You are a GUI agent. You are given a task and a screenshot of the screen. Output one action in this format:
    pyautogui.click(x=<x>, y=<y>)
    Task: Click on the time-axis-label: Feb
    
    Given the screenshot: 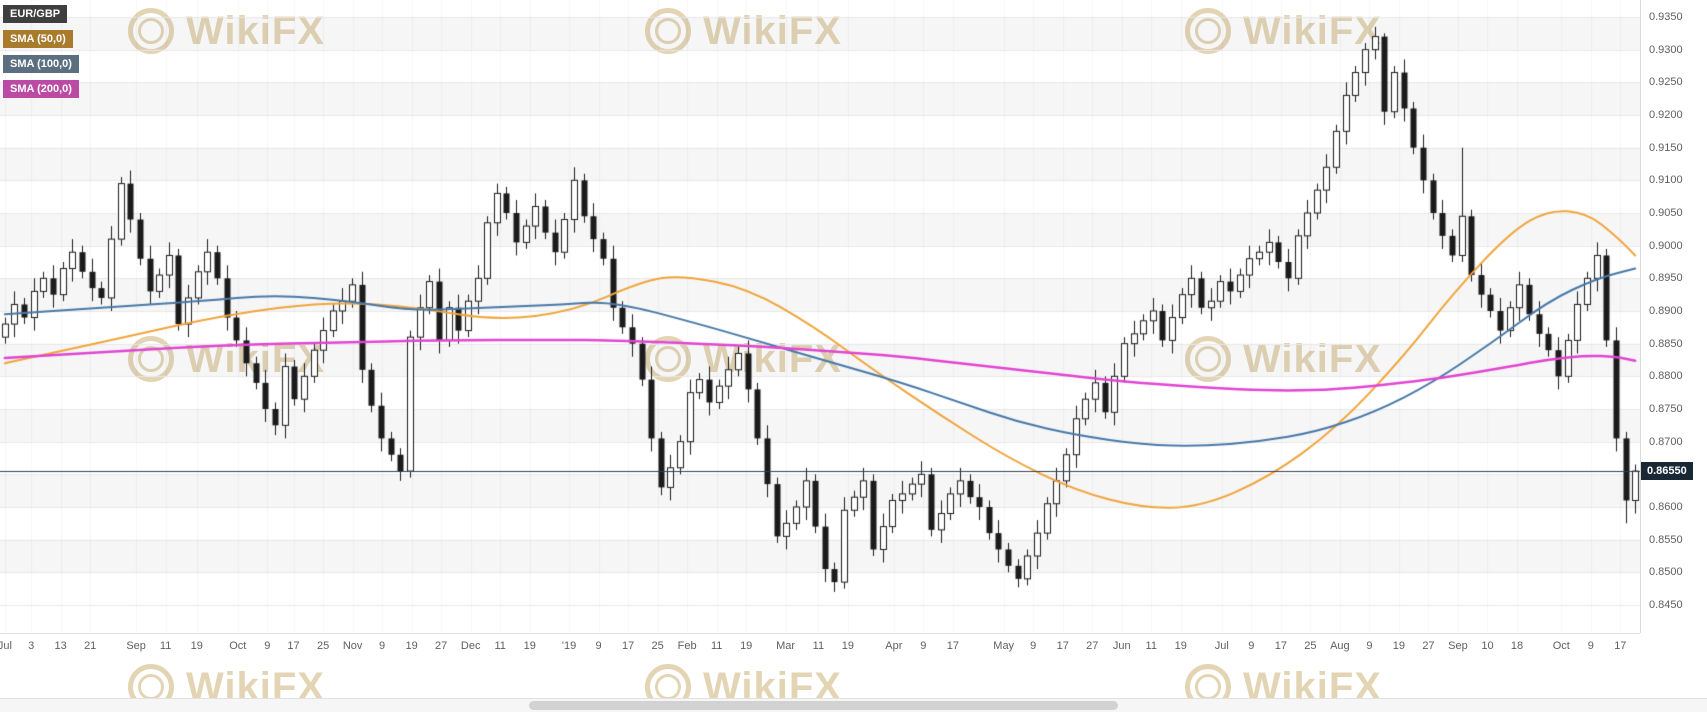 What is the action you would take?
    pyautogui.click(x=687, y=646)
    